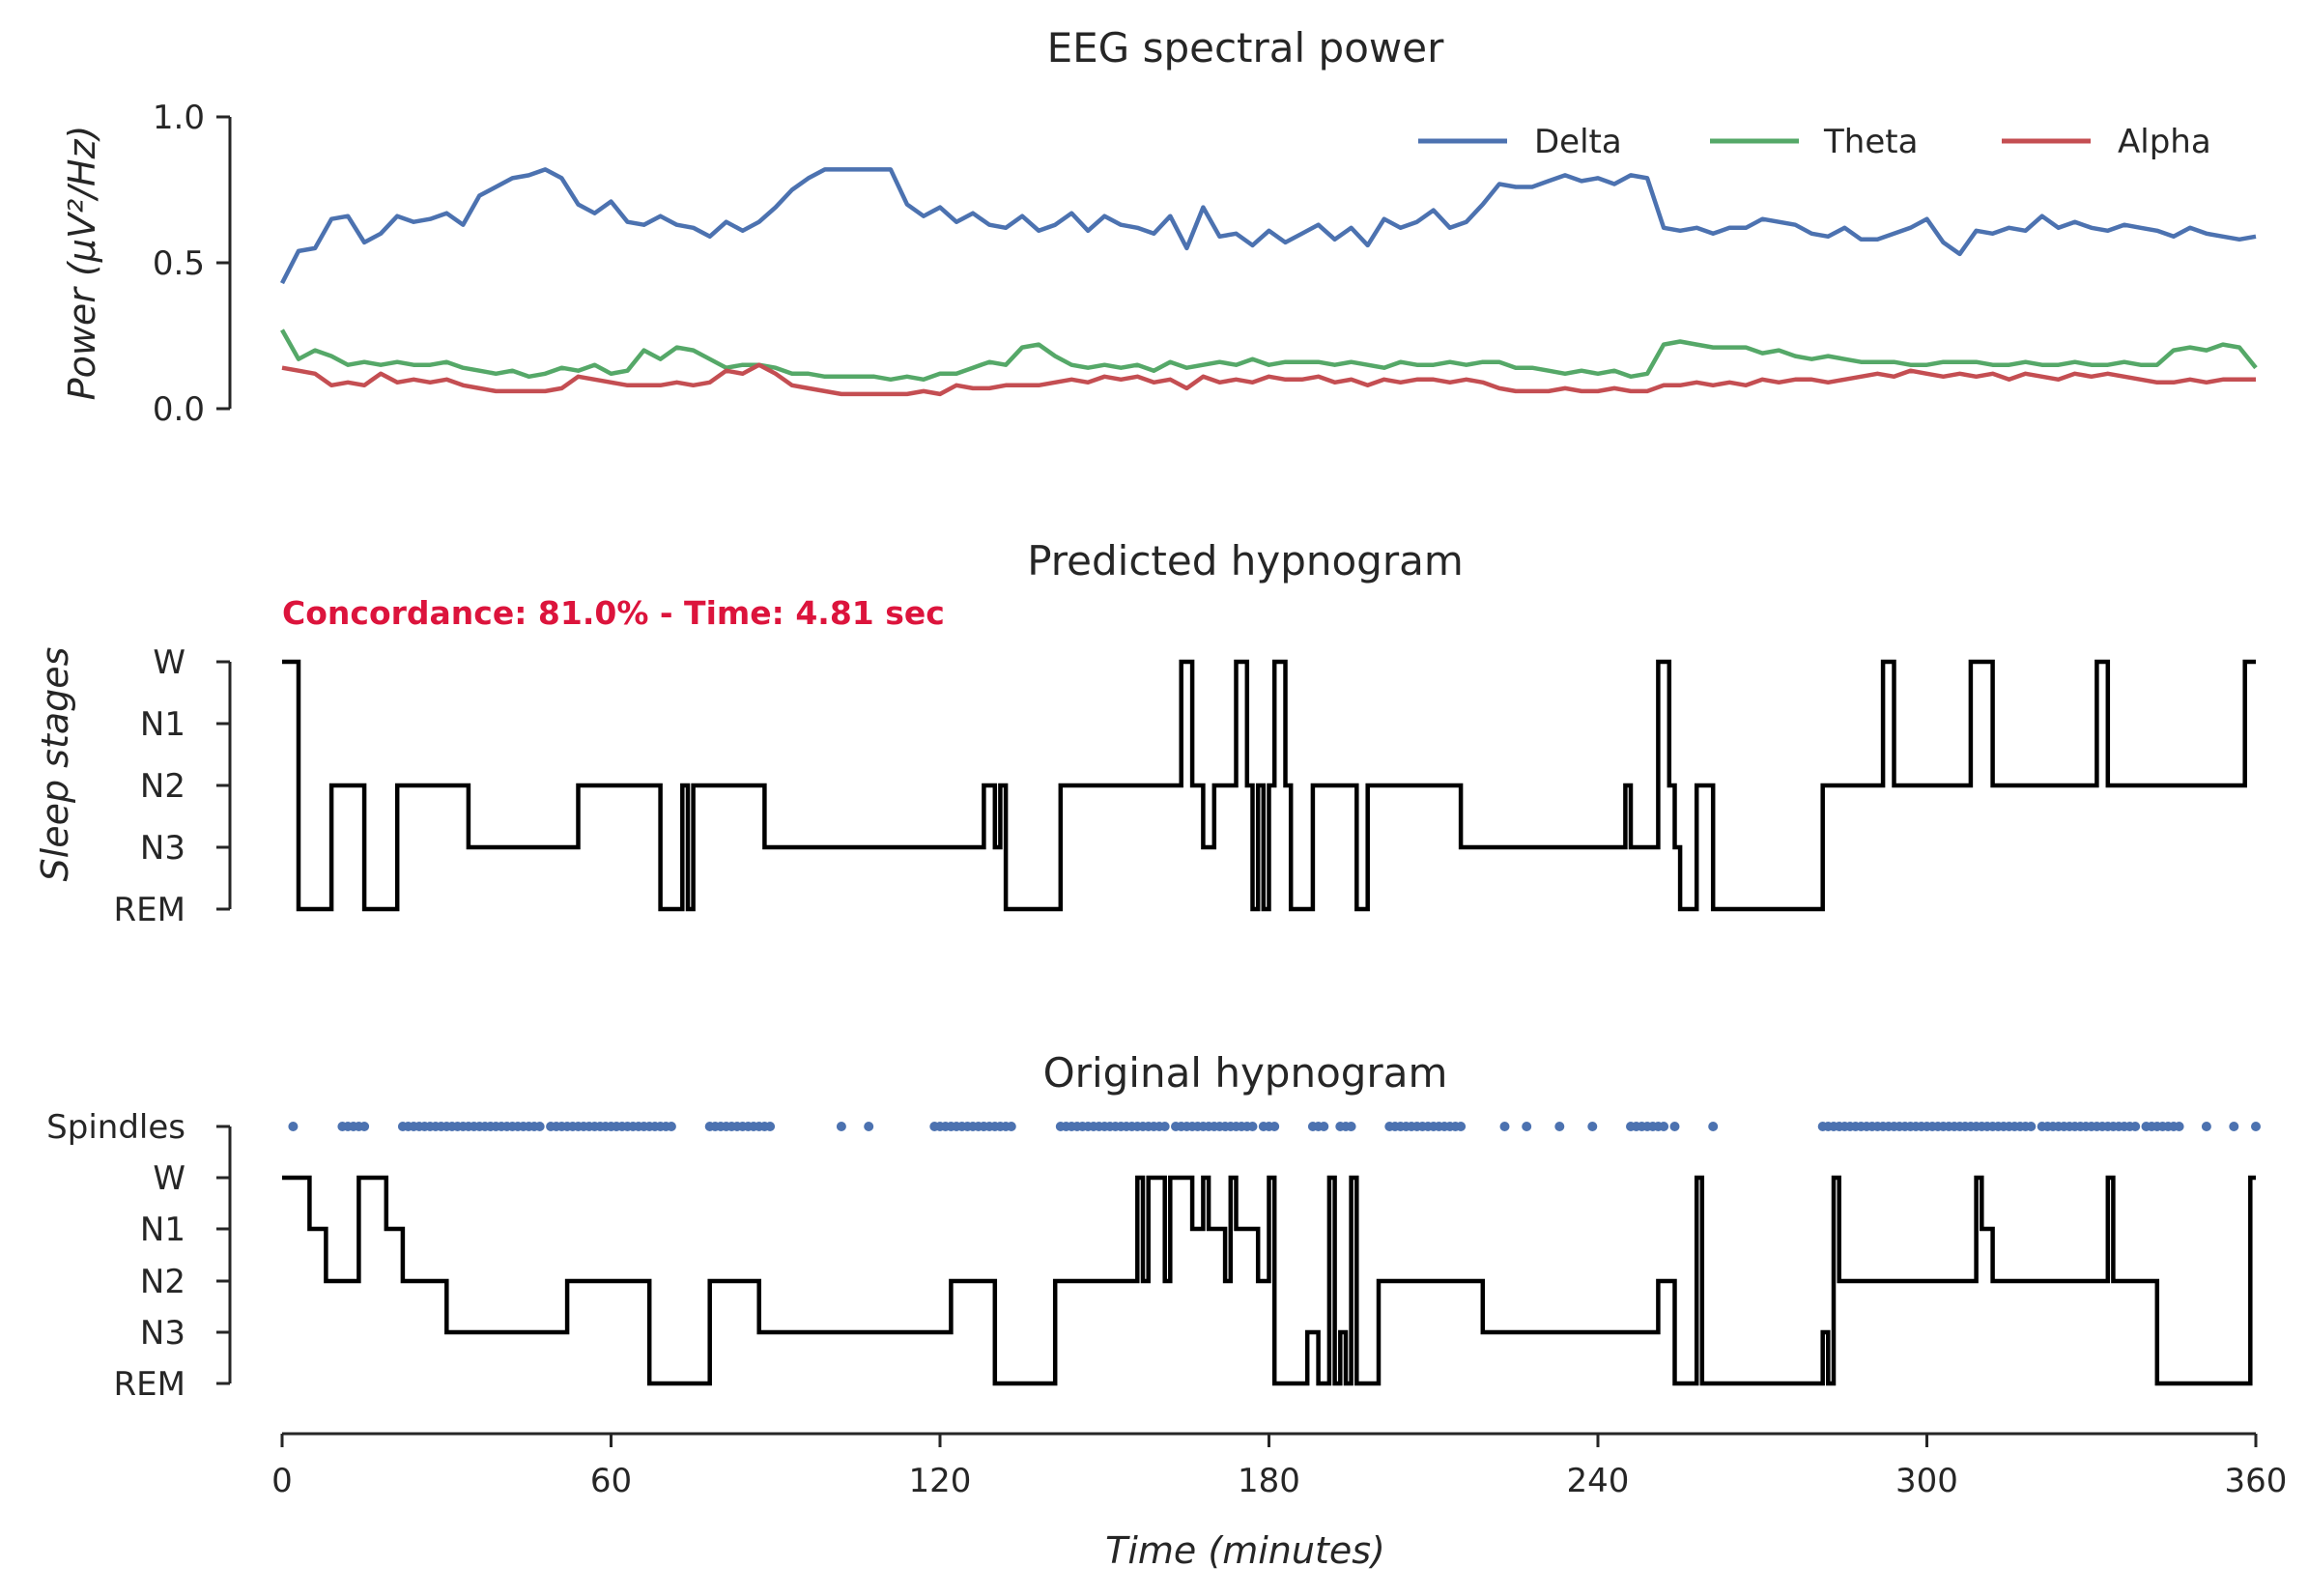  Describe the element at coordinates (146, 264) in the screenshot. I see `eeg-power-y-axis: 0.0 0.5 1.0 Power (µV²/Hz)` at that location.